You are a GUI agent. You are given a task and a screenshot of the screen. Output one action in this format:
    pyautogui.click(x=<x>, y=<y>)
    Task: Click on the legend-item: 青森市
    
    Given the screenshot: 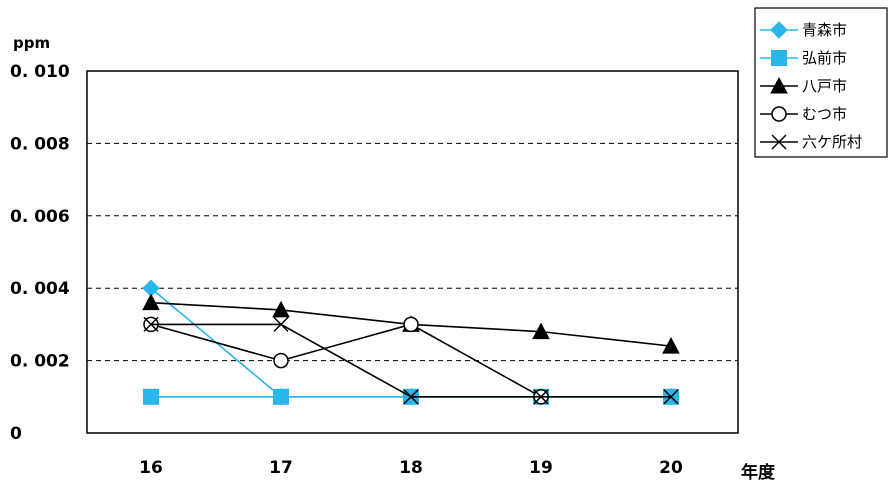 What is the action you would take?
    pyautogui.click(x=803, y=30)
    